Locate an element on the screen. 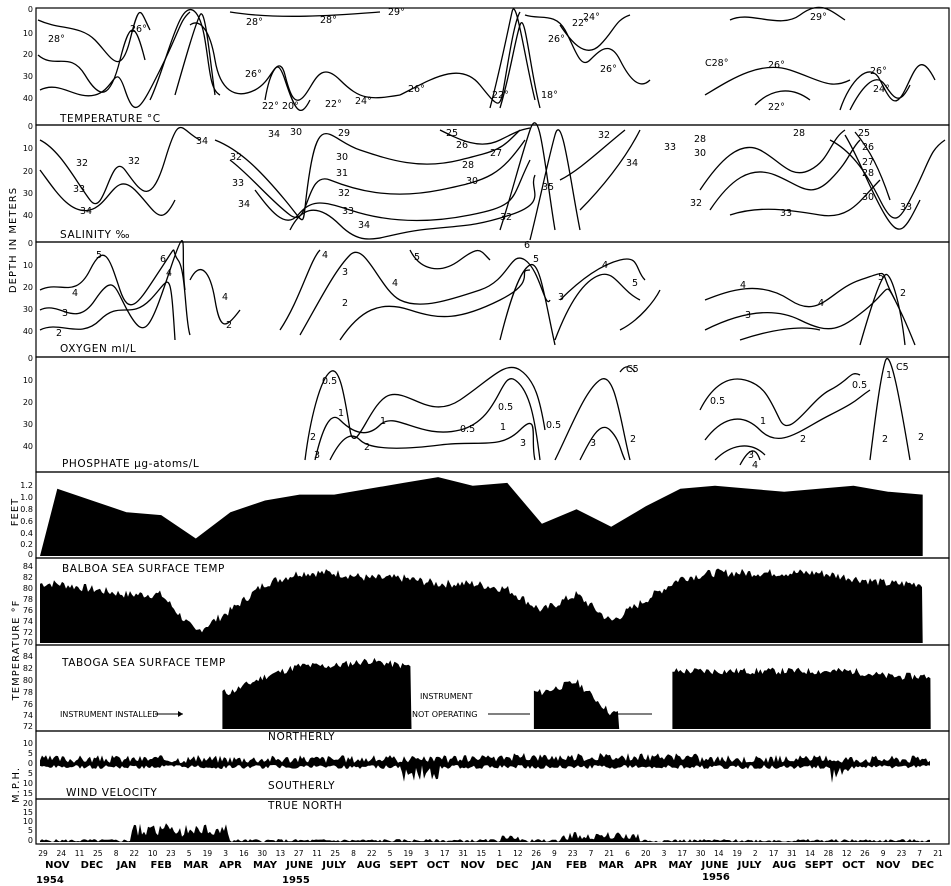  temperature-ticks: 0 10 20 30 40 is located at coordinates (28, 54).